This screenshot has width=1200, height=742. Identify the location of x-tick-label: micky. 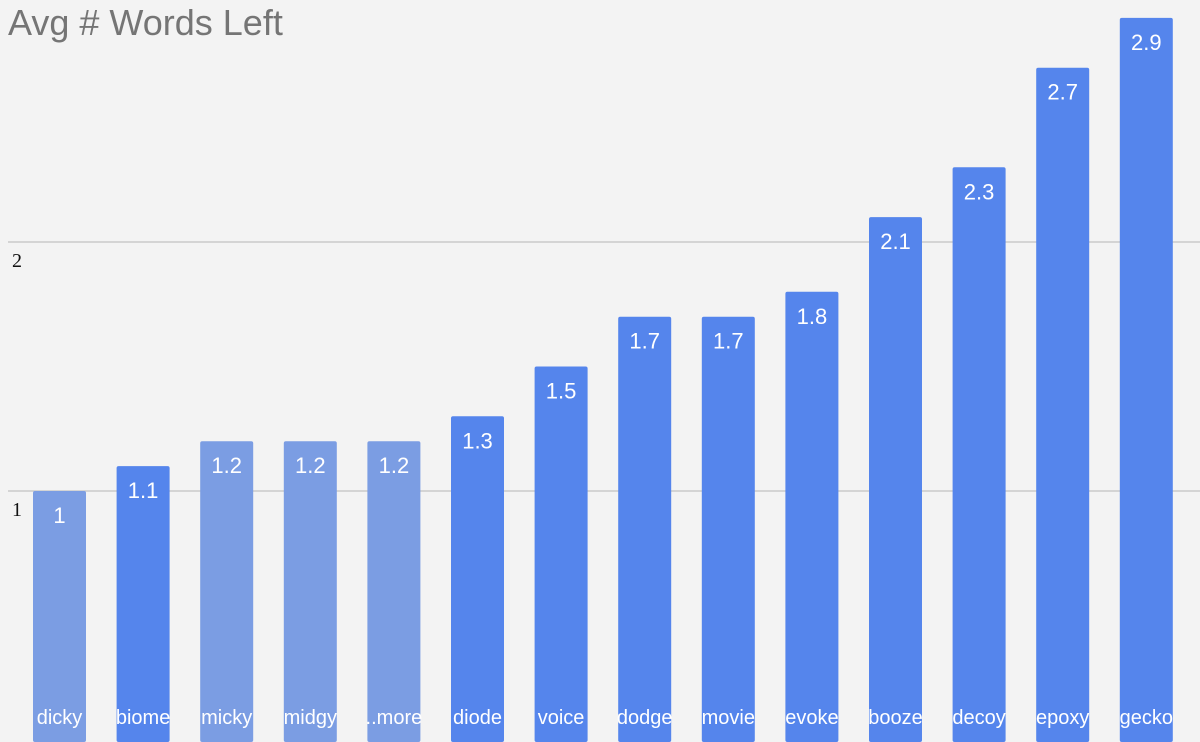
(226, 718).